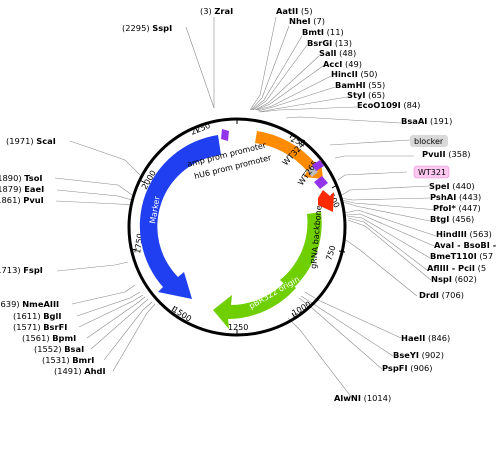 The width and height of the screenshot is (500, 450). Describe the element at coordinates (342, 64) in the screenshot. I see `site-acci: AccI (49)` at that location.